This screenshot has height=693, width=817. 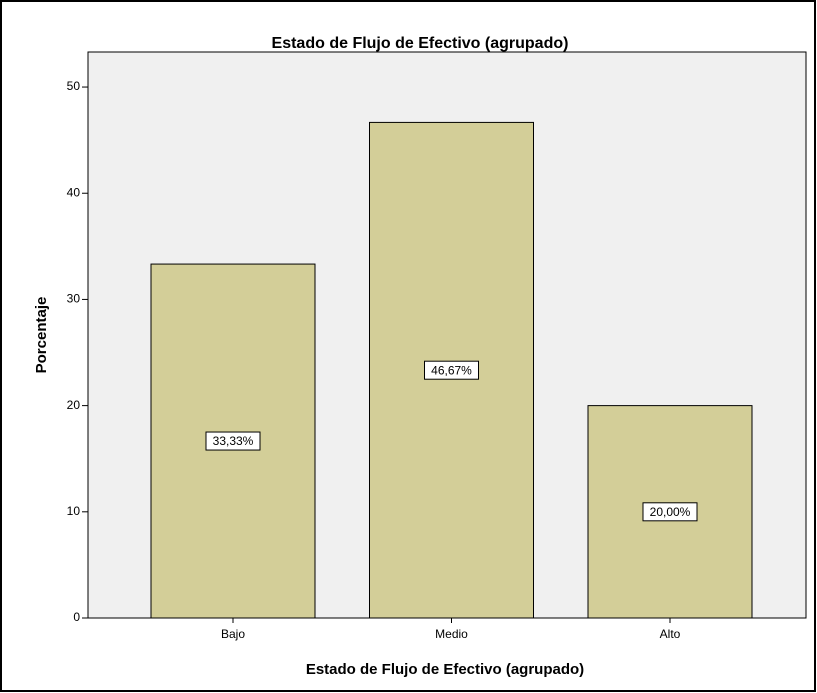 What do you see at coordinates (76, 617) in the screenshot?
I see `y-tick-label: 0` at bounding box center [76, 617].